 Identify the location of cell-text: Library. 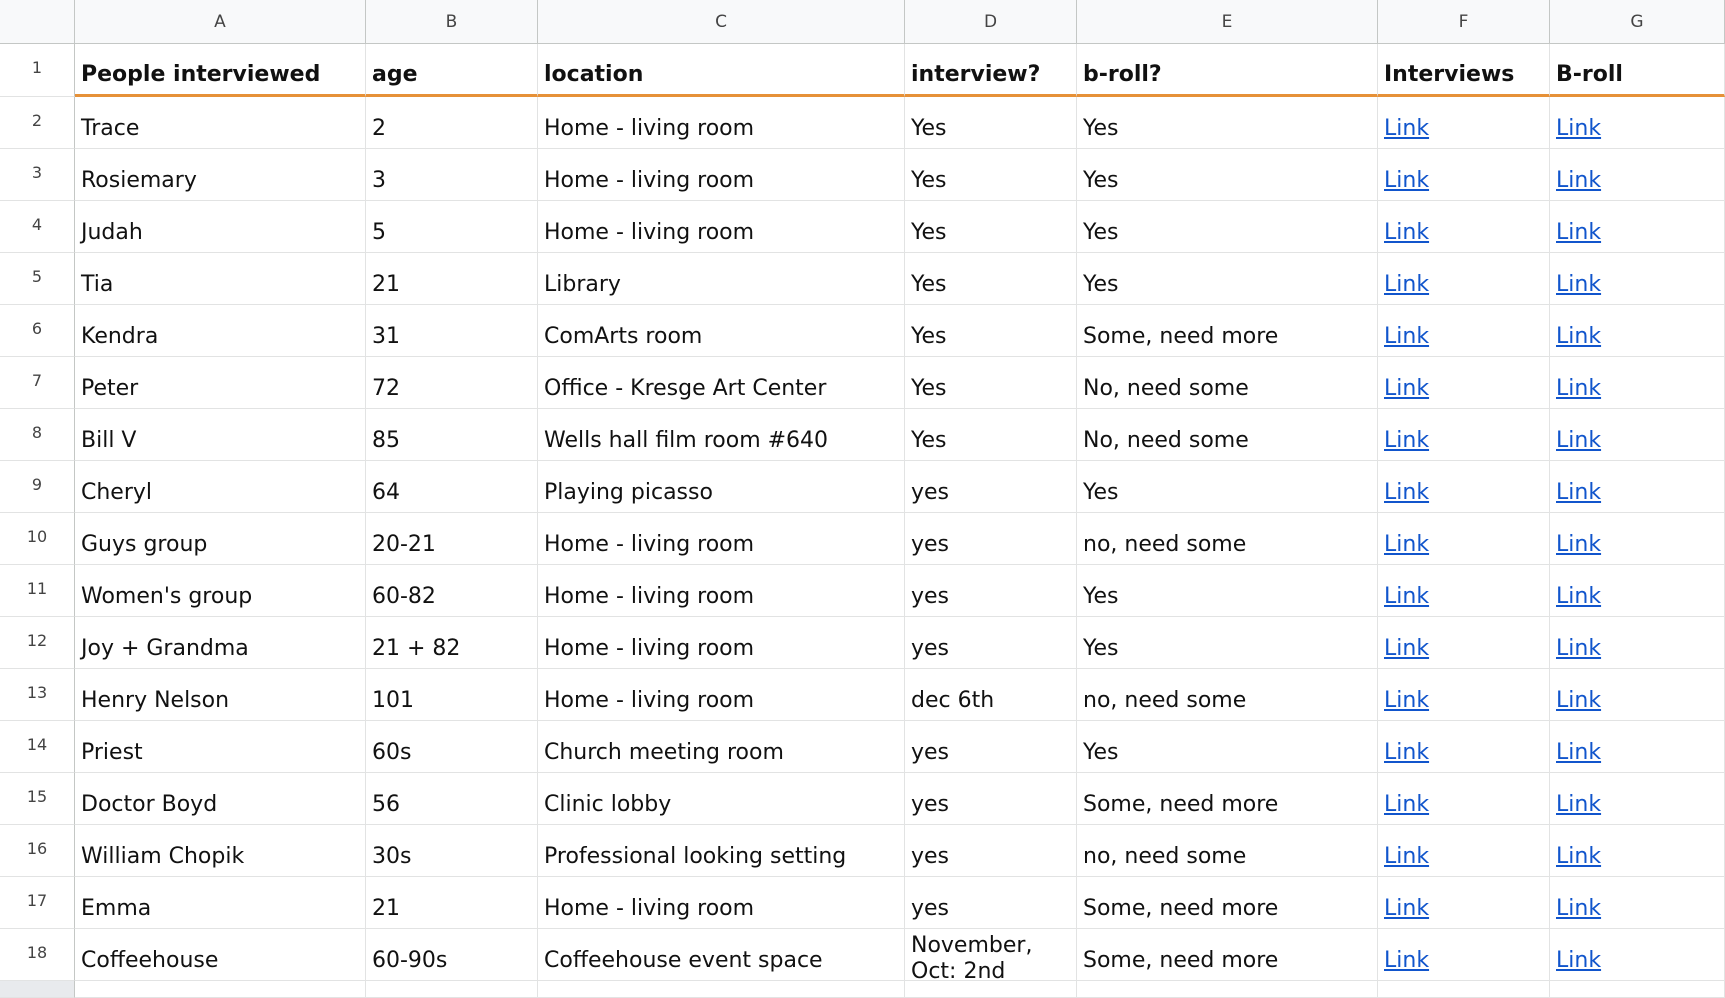
(721, 279).